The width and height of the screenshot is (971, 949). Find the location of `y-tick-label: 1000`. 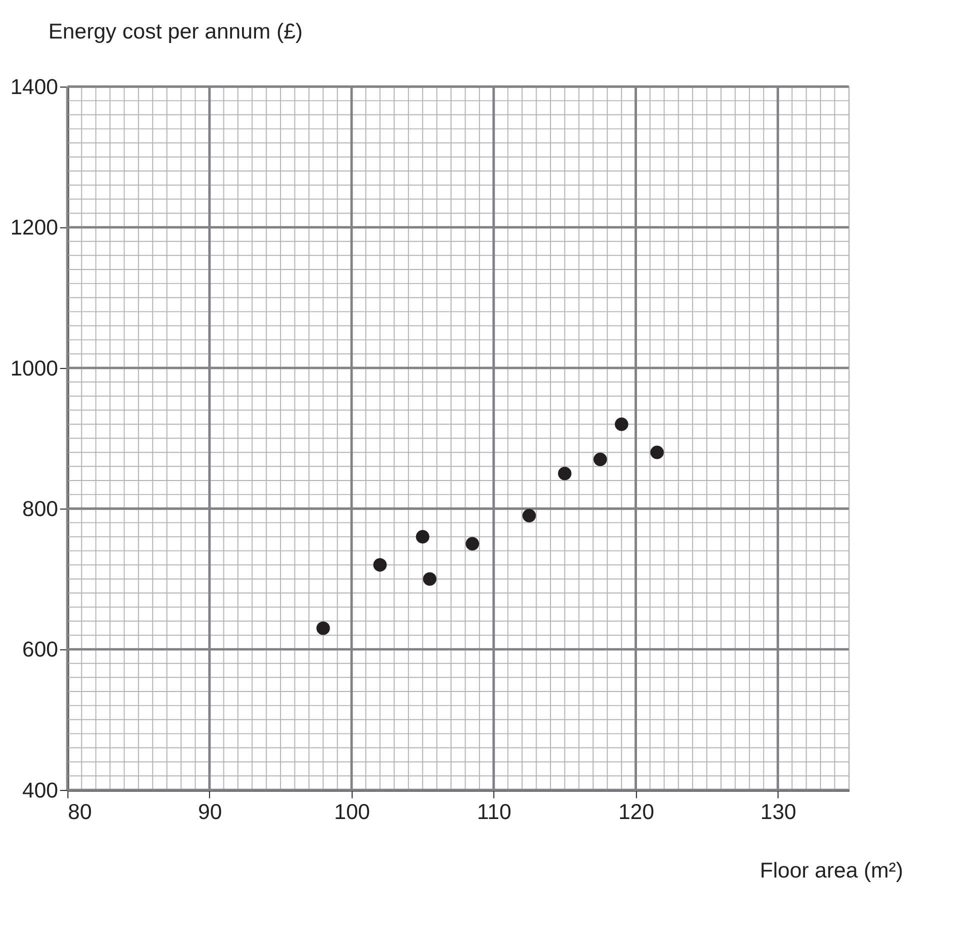

y-tick-label: 1000 is located at coordinates (34, 368).